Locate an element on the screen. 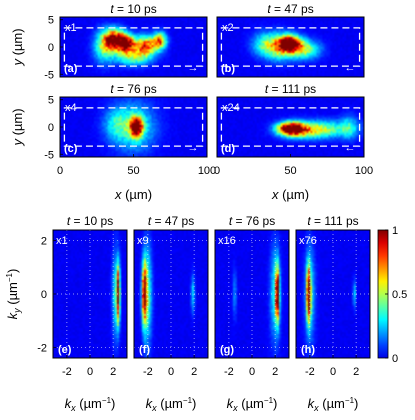 The width and height of the screenshot is (415, 420). realspace-panel-d: x24 (d) ← t = 111 ps is located at coordinates (290, 120).